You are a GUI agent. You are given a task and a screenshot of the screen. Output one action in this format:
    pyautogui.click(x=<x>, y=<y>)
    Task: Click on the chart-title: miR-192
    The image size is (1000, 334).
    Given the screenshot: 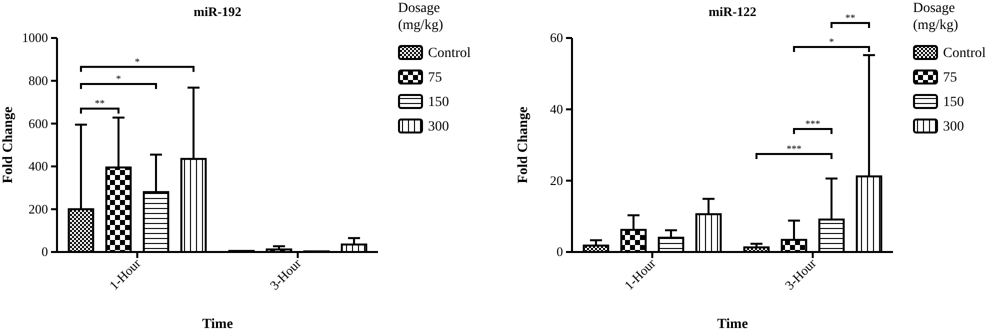 What is the action you would take?
    pyautogui.click(x=218, y=11)
    